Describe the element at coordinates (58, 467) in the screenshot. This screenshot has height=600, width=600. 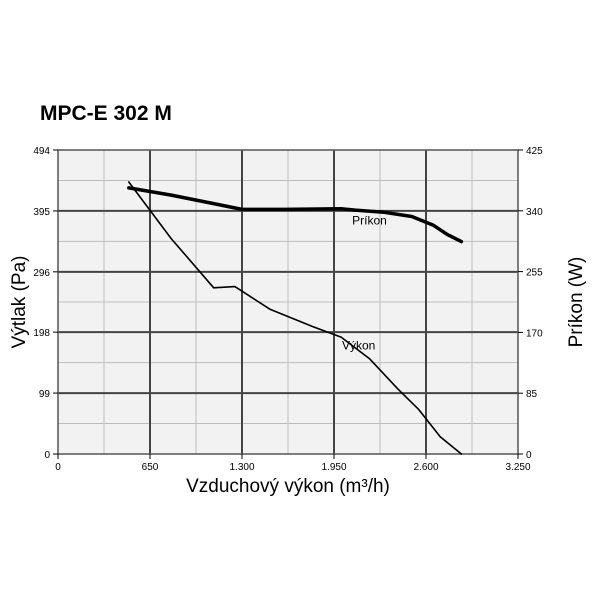
I see `x-tick-label: 0` at that location.